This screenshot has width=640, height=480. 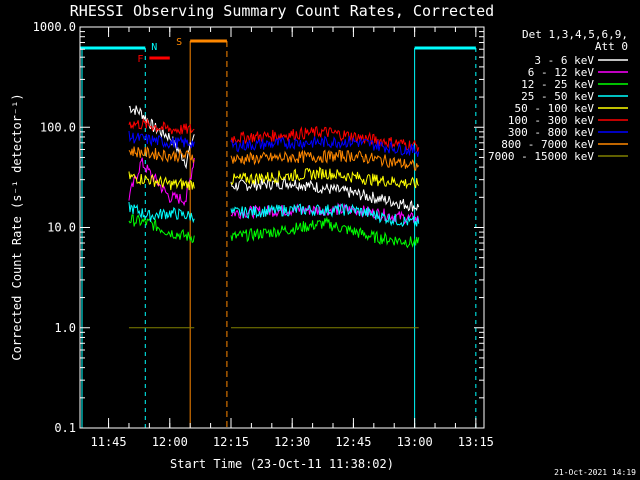 What do you see at coordinates (611, 46) in the screenshot?
I see `legend-header: Att 0` at bounding box center [611, 46].